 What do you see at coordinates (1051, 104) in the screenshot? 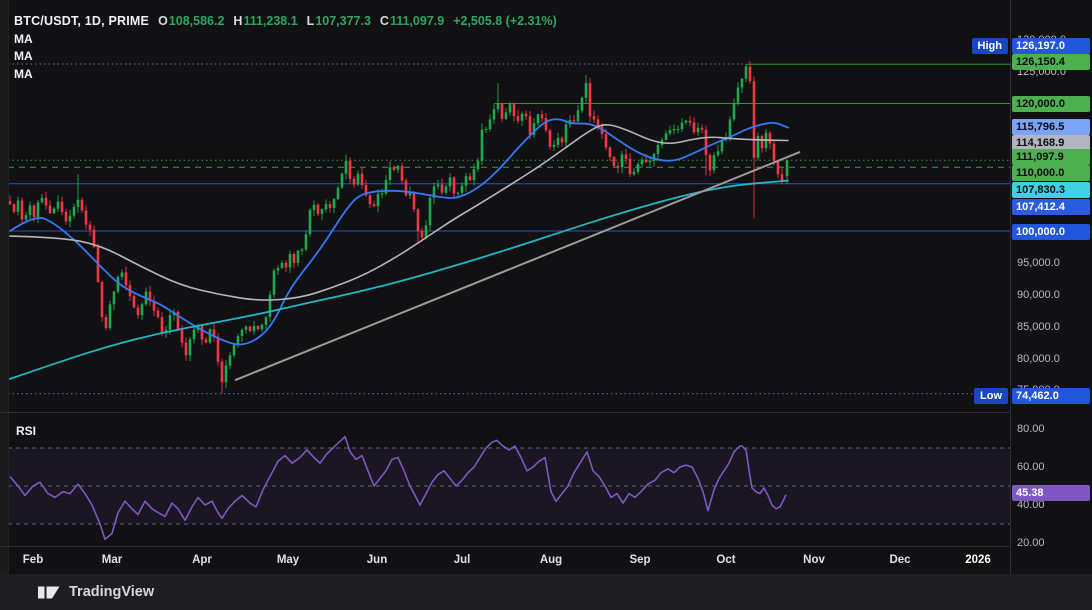
I see `price-label-badge: 120,000.0` at bounding box center [1051, 104].